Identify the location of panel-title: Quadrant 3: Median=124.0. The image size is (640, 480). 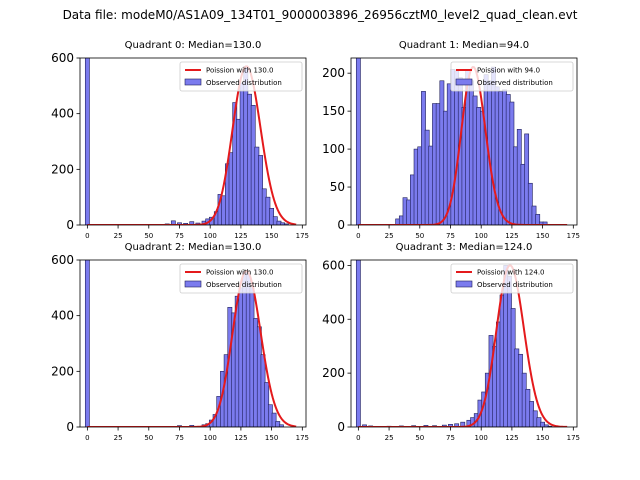
(464, 247).